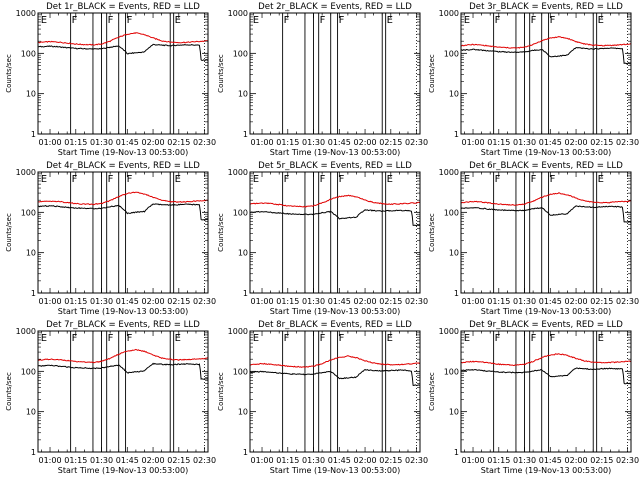 This screenshot has width=640, height=480. I want to click on panel-title: Det 5r_BLACK = Events, RED = LLD, so click(335, 166).